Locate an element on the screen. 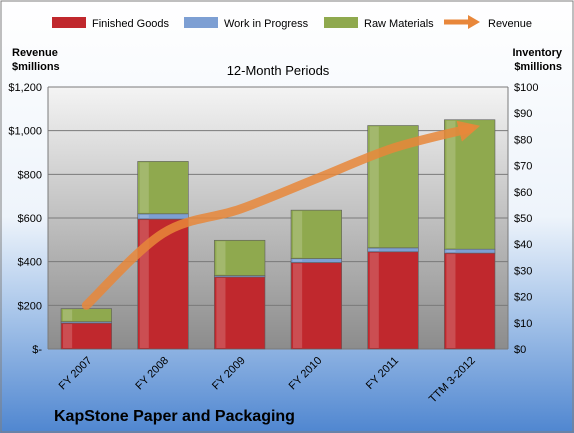 This screenshot has width=574, height=433. right-tick-label: $20 is located at coordinates (523, 298).